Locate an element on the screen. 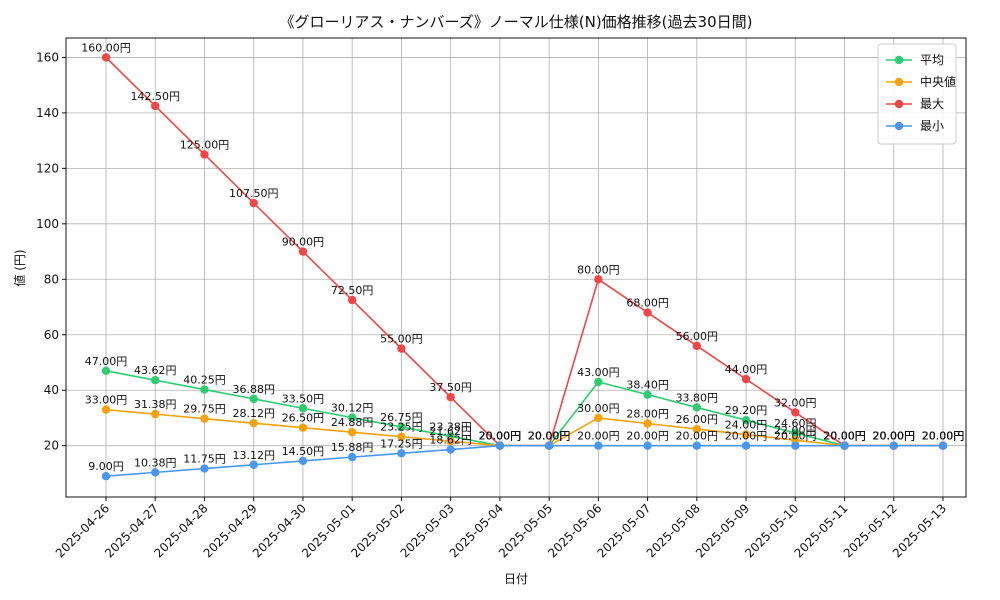  data-label: 125.00円 is located at coordinates (205, 144).